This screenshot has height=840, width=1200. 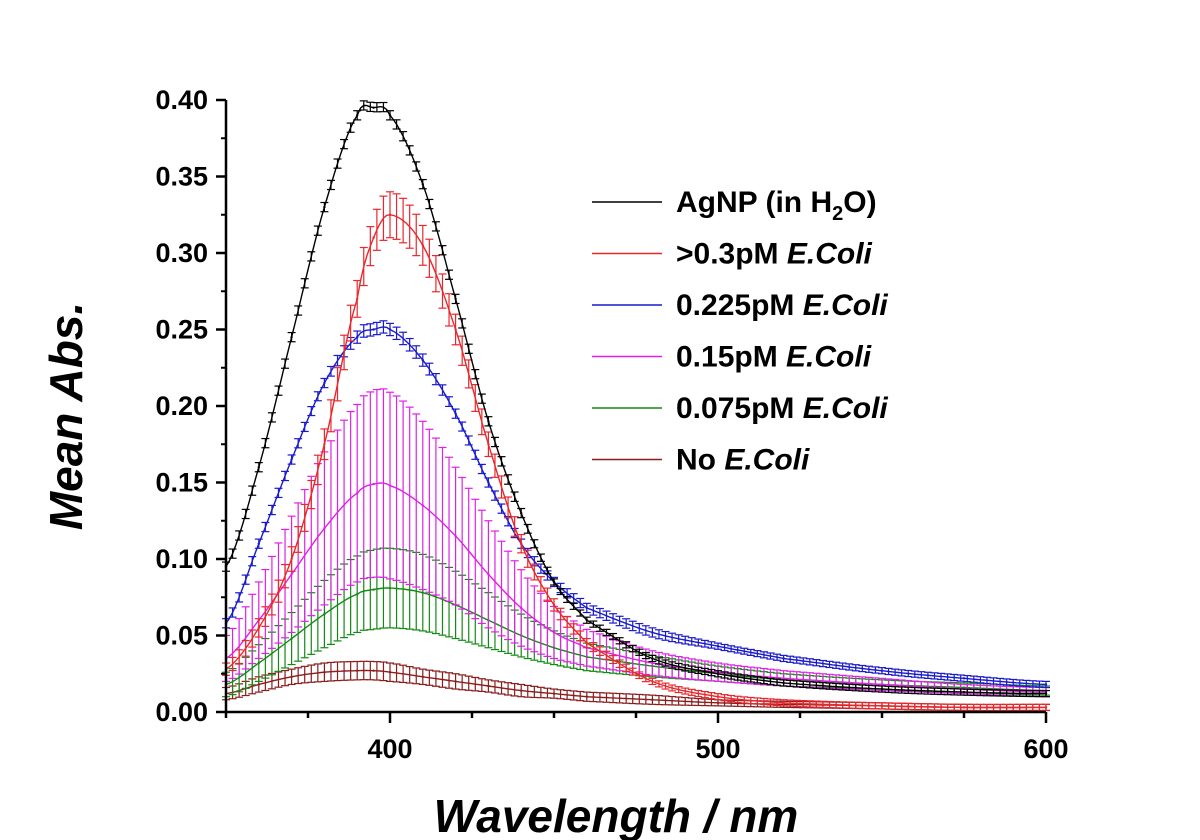 I want to click on y-tick-label: 0.40, so click(x=181, y=100).